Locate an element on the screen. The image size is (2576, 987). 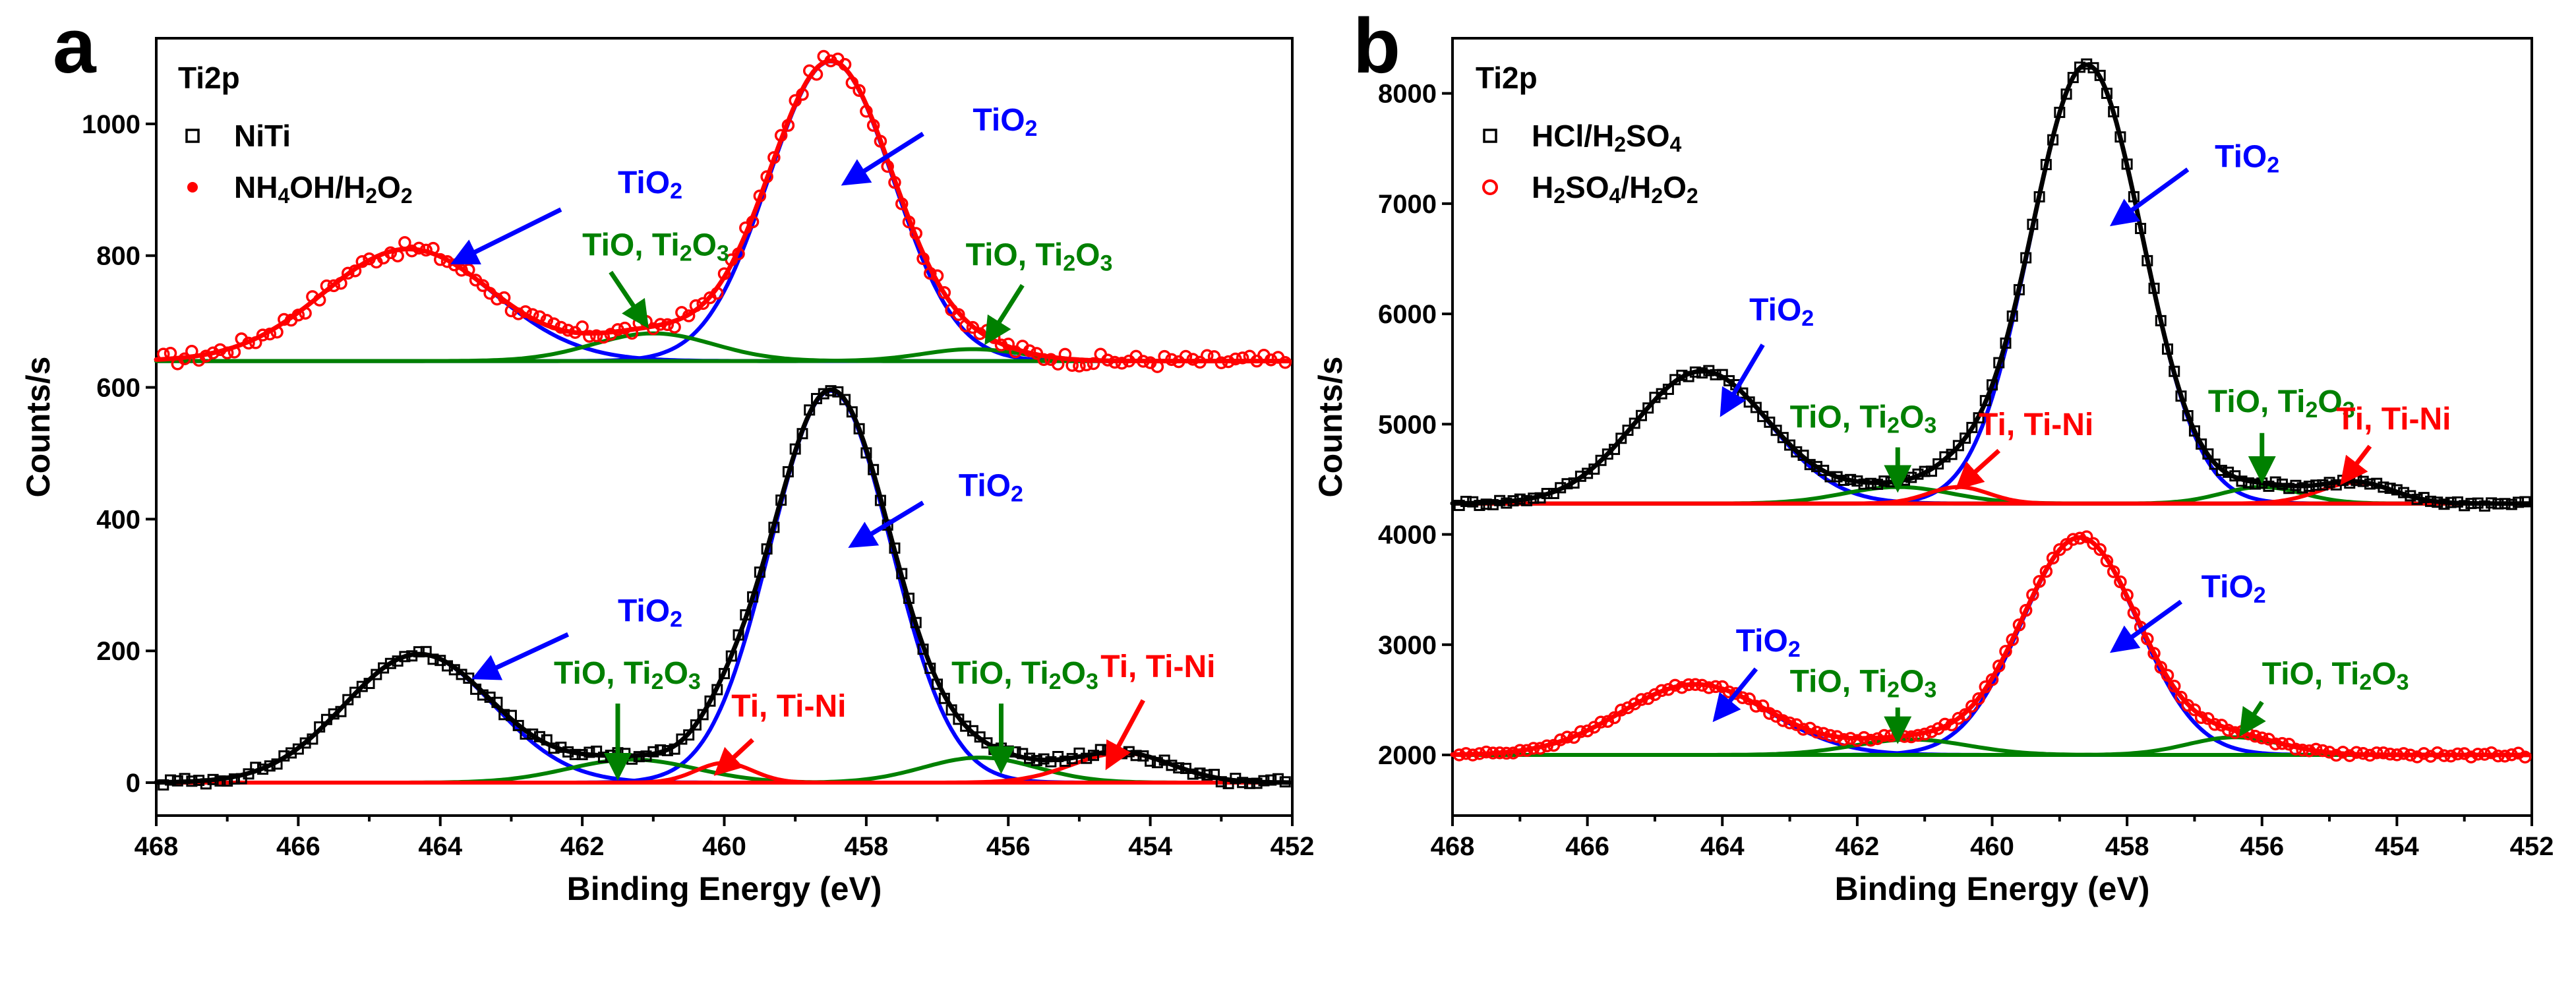
y-axis-label: Counts/s is located at coordinates (1330, 427).